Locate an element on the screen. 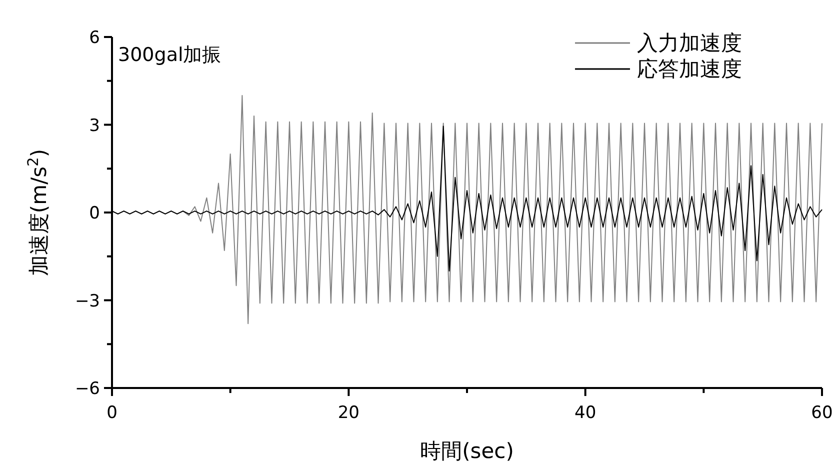 Image resolution: width=840 pixels, height=470 pixels. y-tick-label: 6 is located at coordinates (94, 38).